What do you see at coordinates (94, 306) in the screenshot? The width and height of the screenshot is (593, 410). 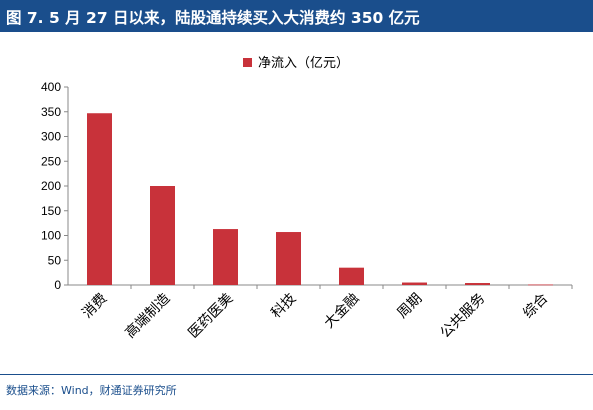 I see `x-category-label: 消费` at bounding box center [94, 306].